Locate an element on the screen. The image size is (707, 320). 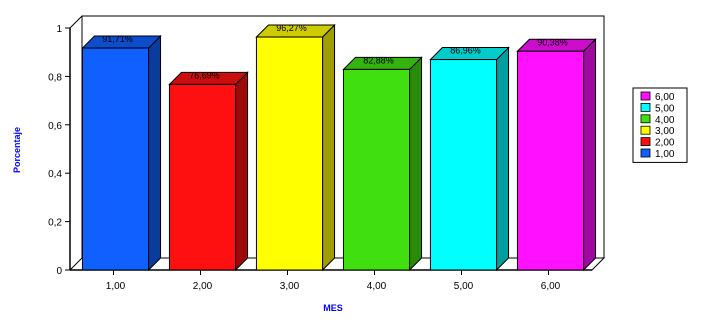
data-label: 90,38% is located at coordinates (552, 42).